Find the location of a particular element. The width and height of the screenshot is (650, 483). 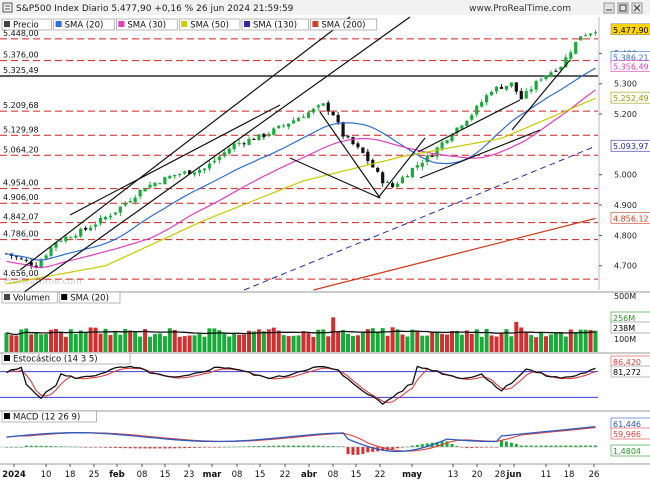

macd-tag-1-label: 59,966 is located at coordinates (627, 434).